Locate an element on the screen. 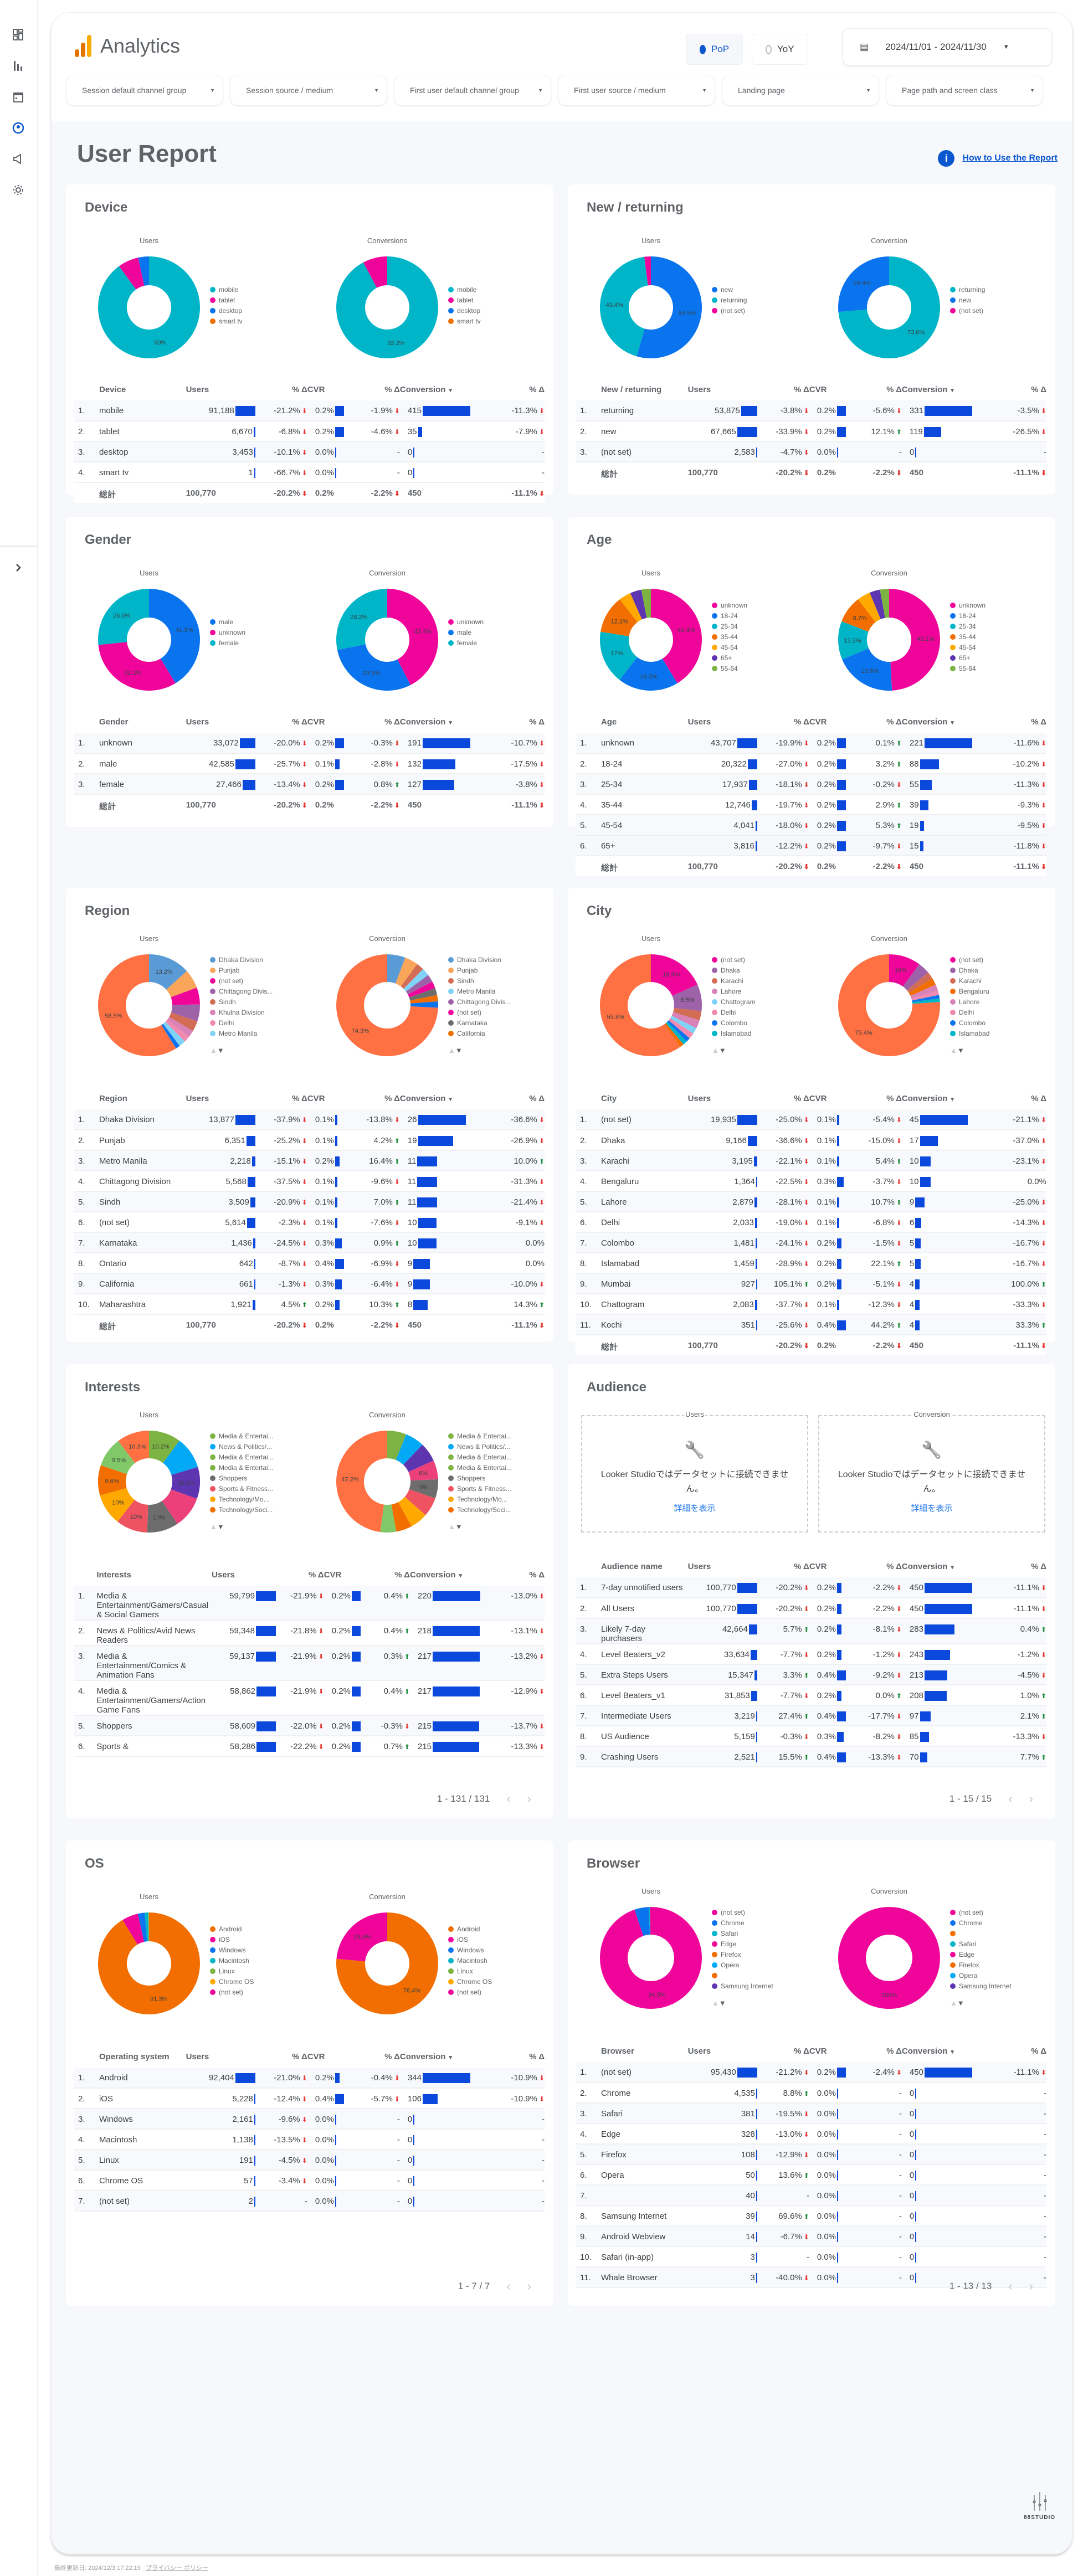 Image resolution: width=1078 pixels, height=2576 pixels. legend-item: tablet is located at coordinates (226, 300).